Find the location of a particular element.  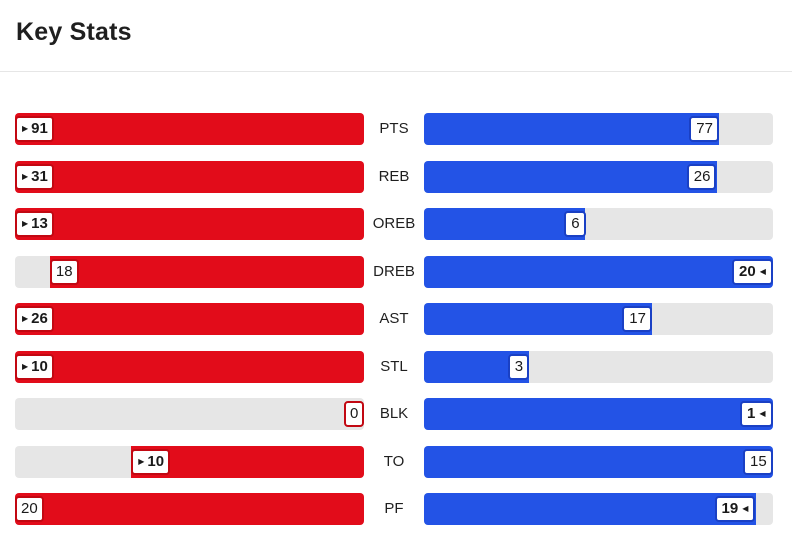

stat-row-pts: ▶ 91 PTS 77 is located at coordinates (396, 136).